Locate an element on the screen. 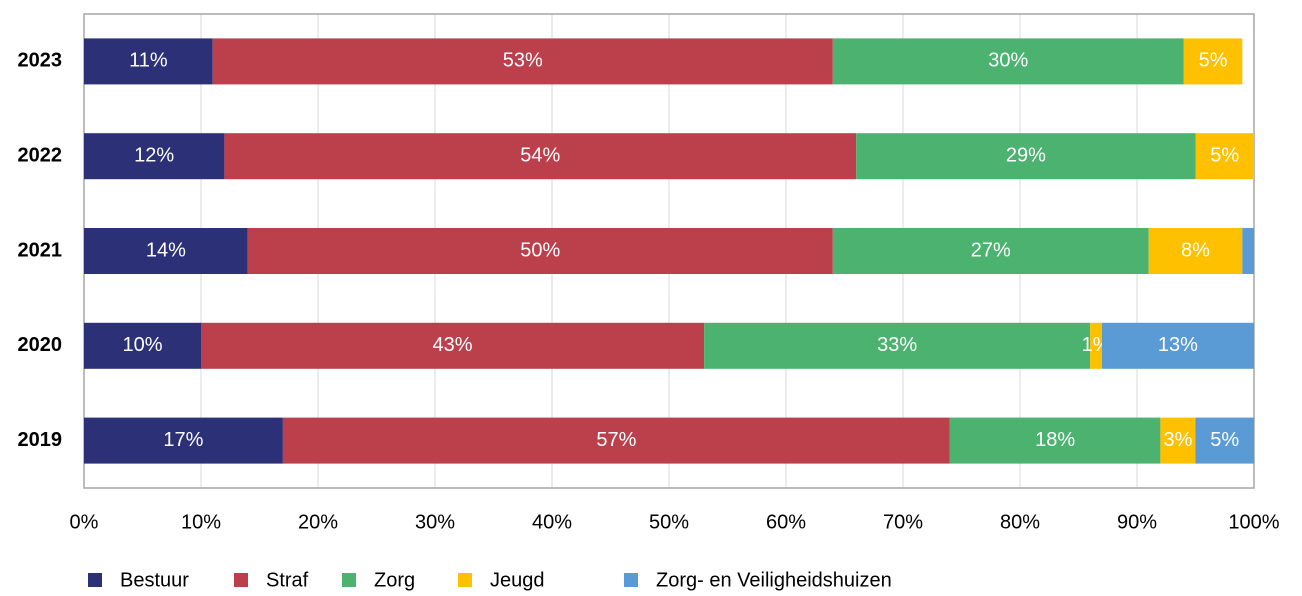 The image size is (1302, 596). value-label: 17% is located at coordinates (183, 440).